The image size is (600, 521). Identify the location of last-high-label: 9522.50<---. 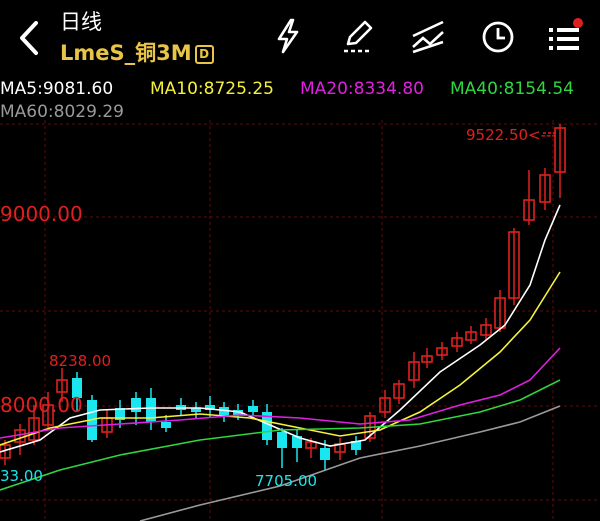
(511, 135).